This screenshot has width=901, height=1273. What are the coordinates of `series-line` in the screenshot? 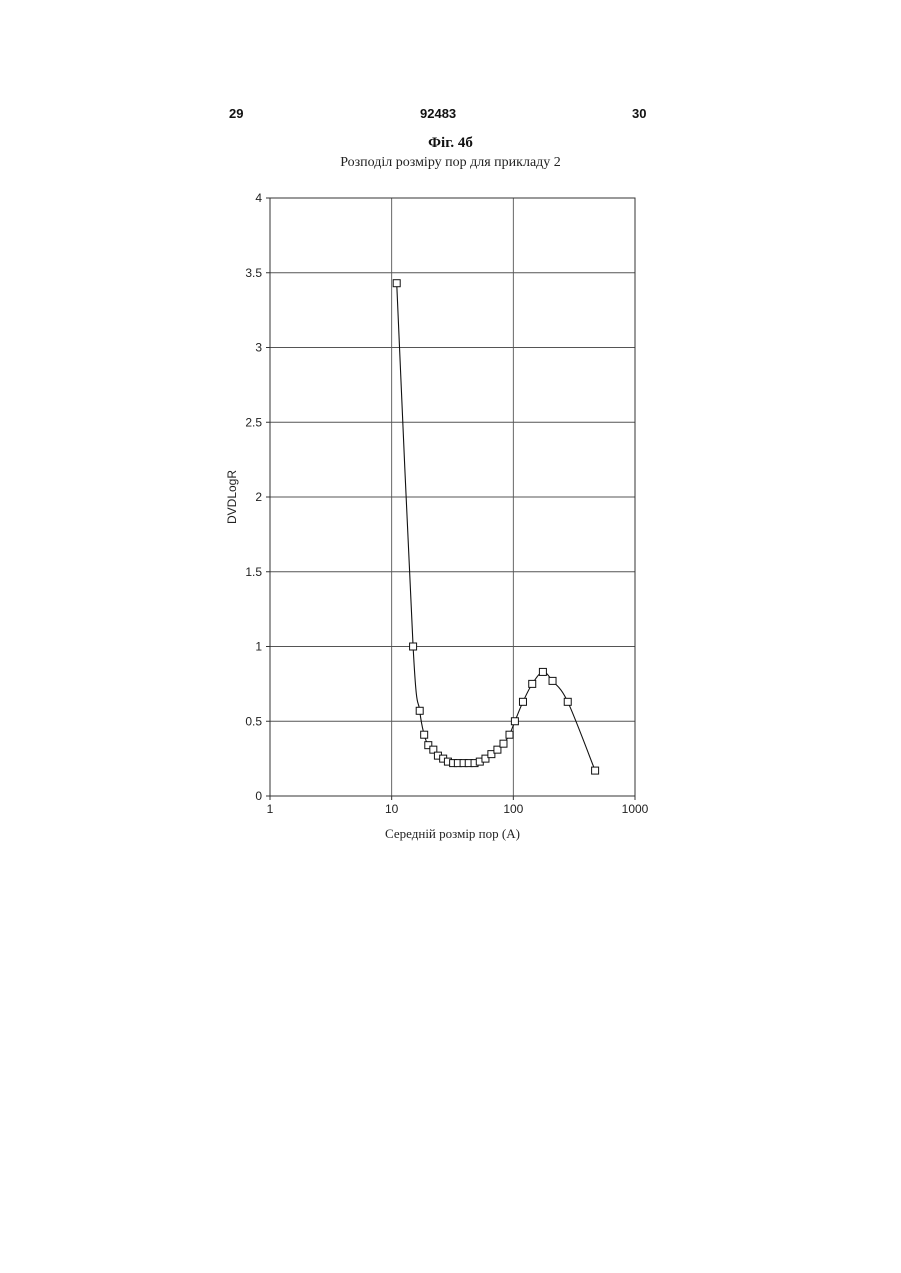 It's located at (496, 526).